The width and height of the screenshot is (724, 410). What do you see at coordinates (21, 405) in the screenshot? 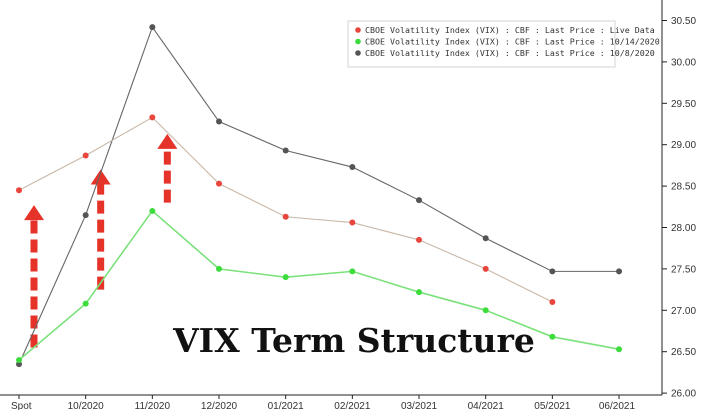
I see `x-tick-label: Spot` at bounding box center [21, 405].